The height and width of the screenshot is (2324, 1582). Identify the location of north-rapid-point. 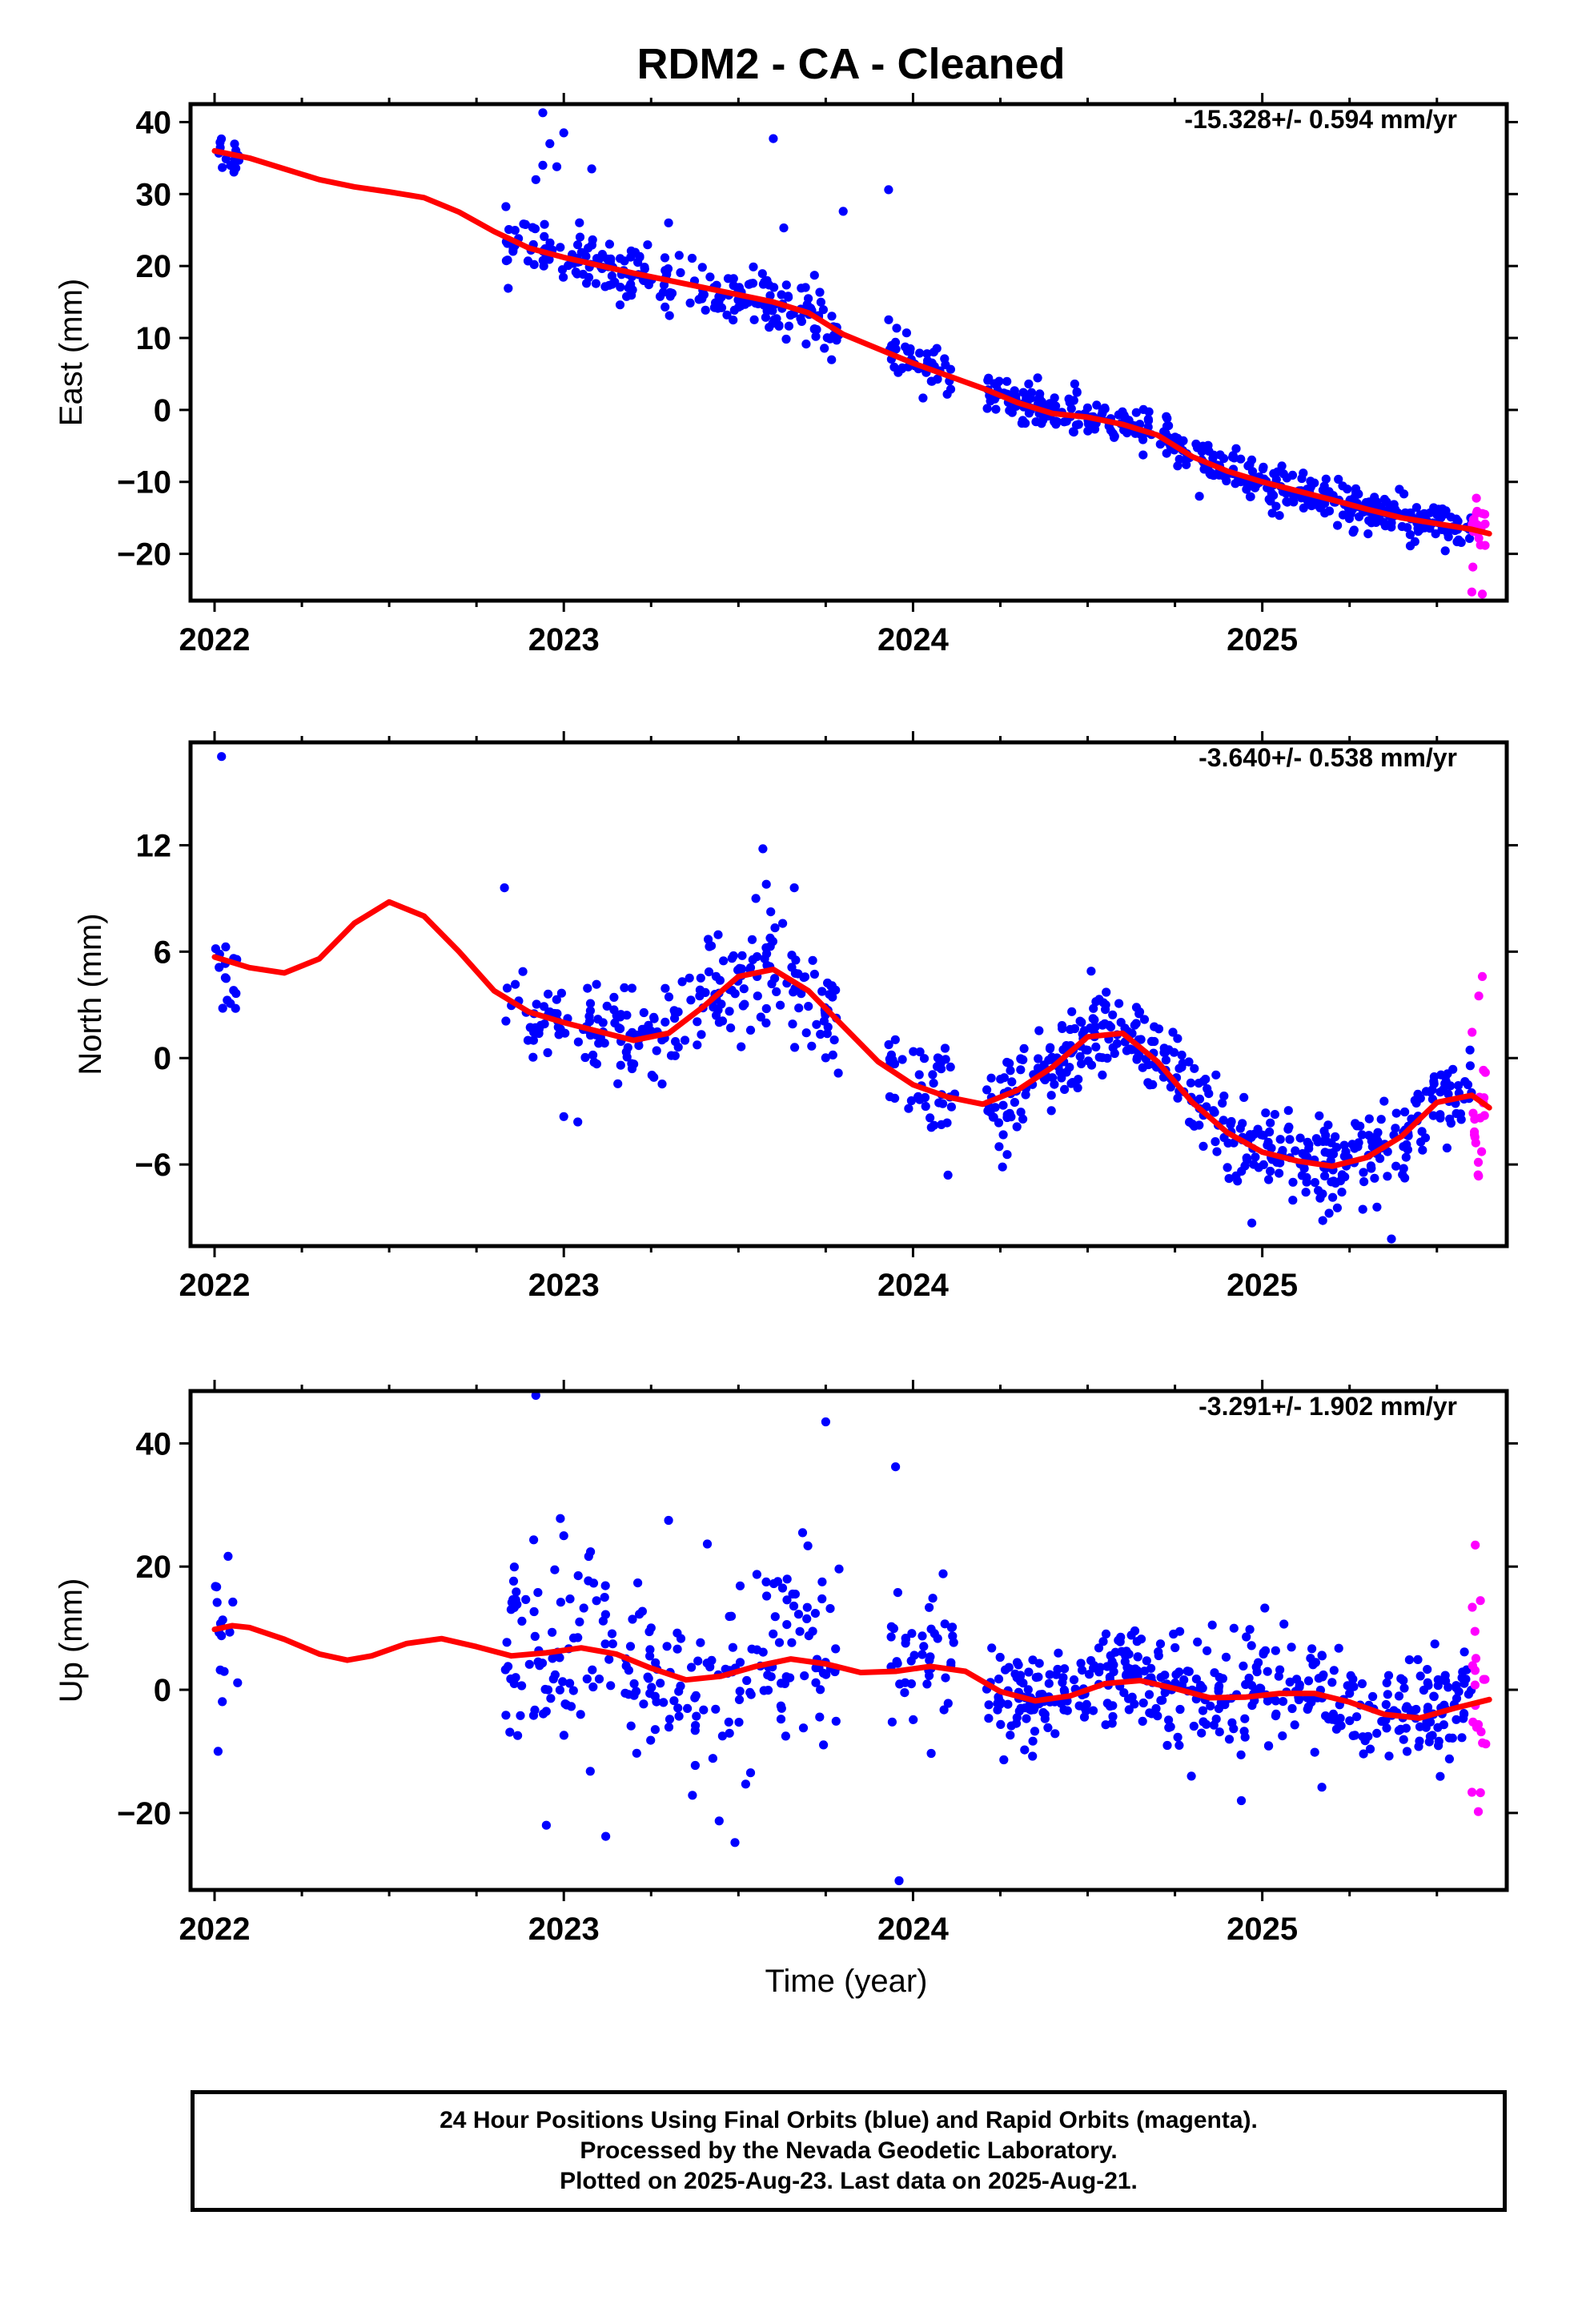
(1484, 1070).